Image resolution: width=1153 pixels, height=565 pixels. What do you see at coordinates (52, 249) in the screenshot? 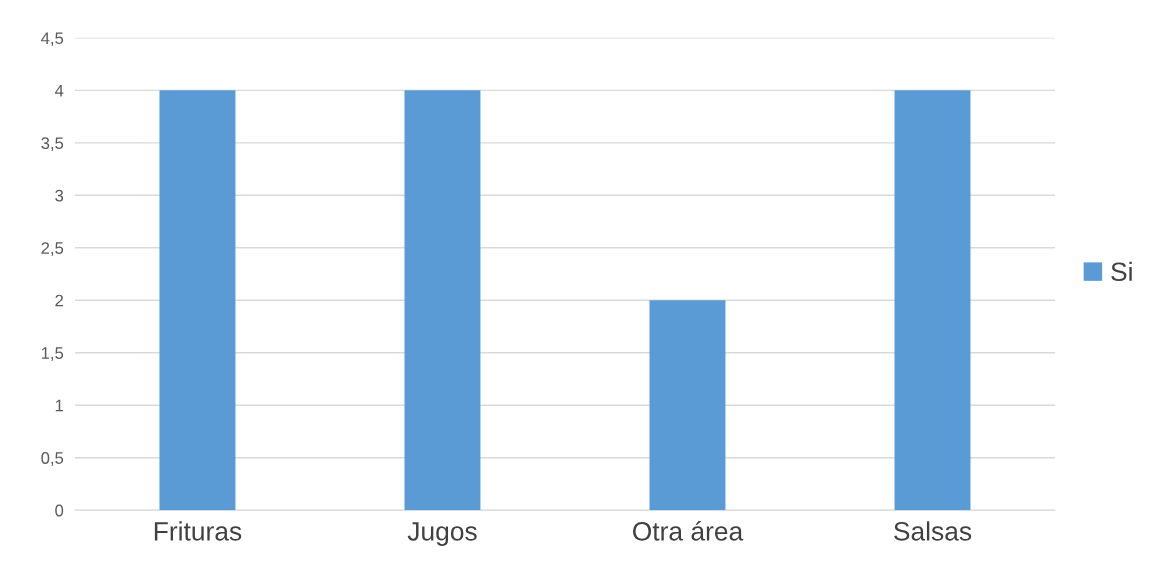
I see `y-tick-label: 2,5` at bounding box center [52, 249].